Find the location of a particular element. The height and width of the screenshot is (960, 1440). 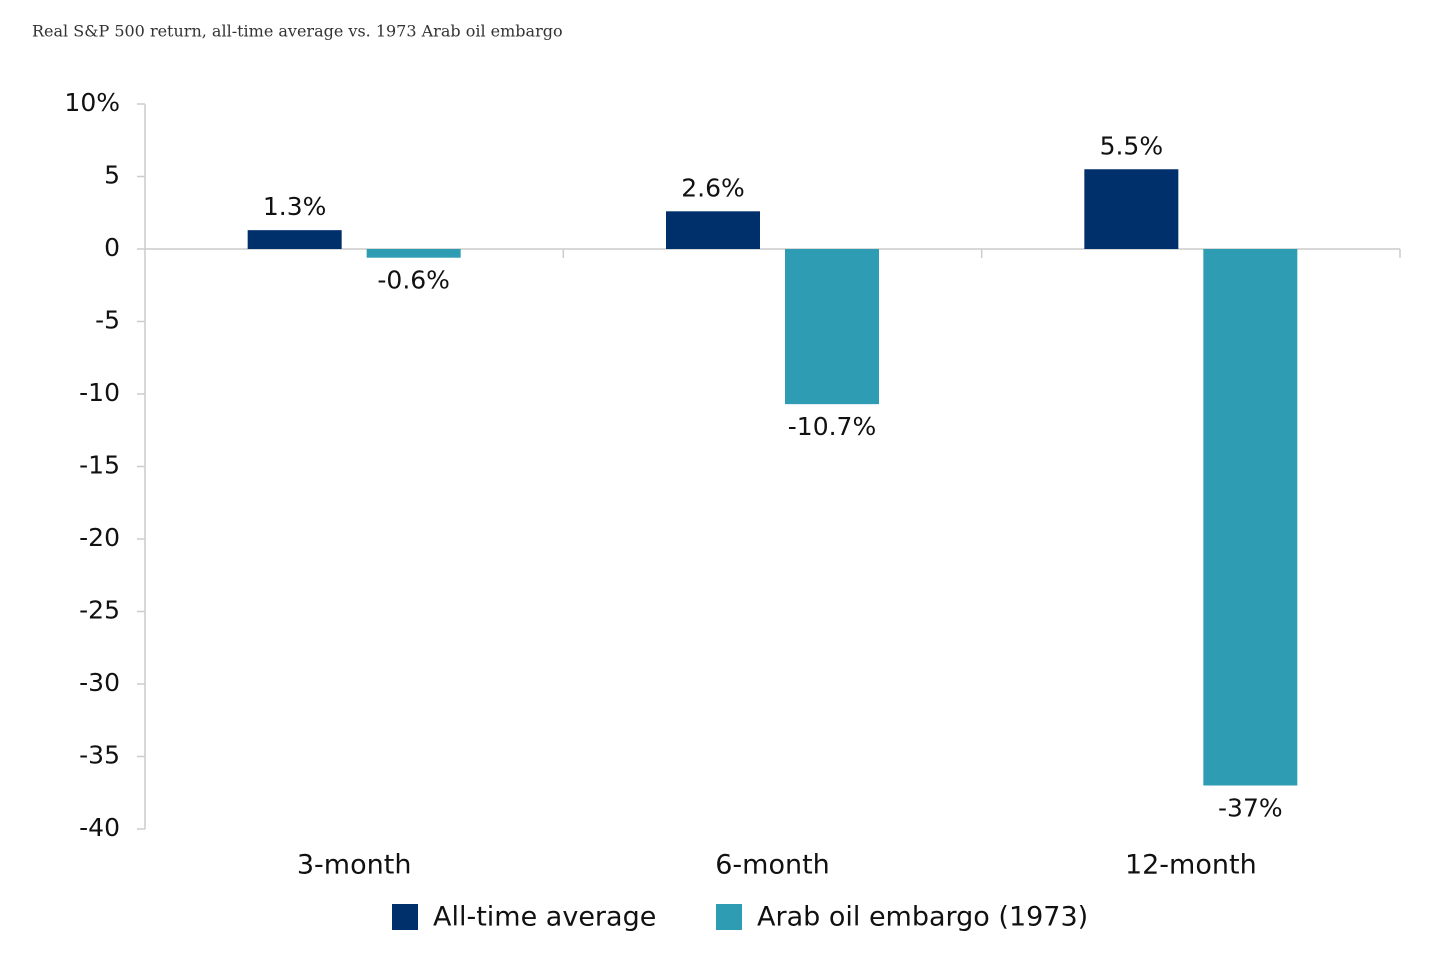

y-tick-label: -30 is located at coordinates (99, 682).